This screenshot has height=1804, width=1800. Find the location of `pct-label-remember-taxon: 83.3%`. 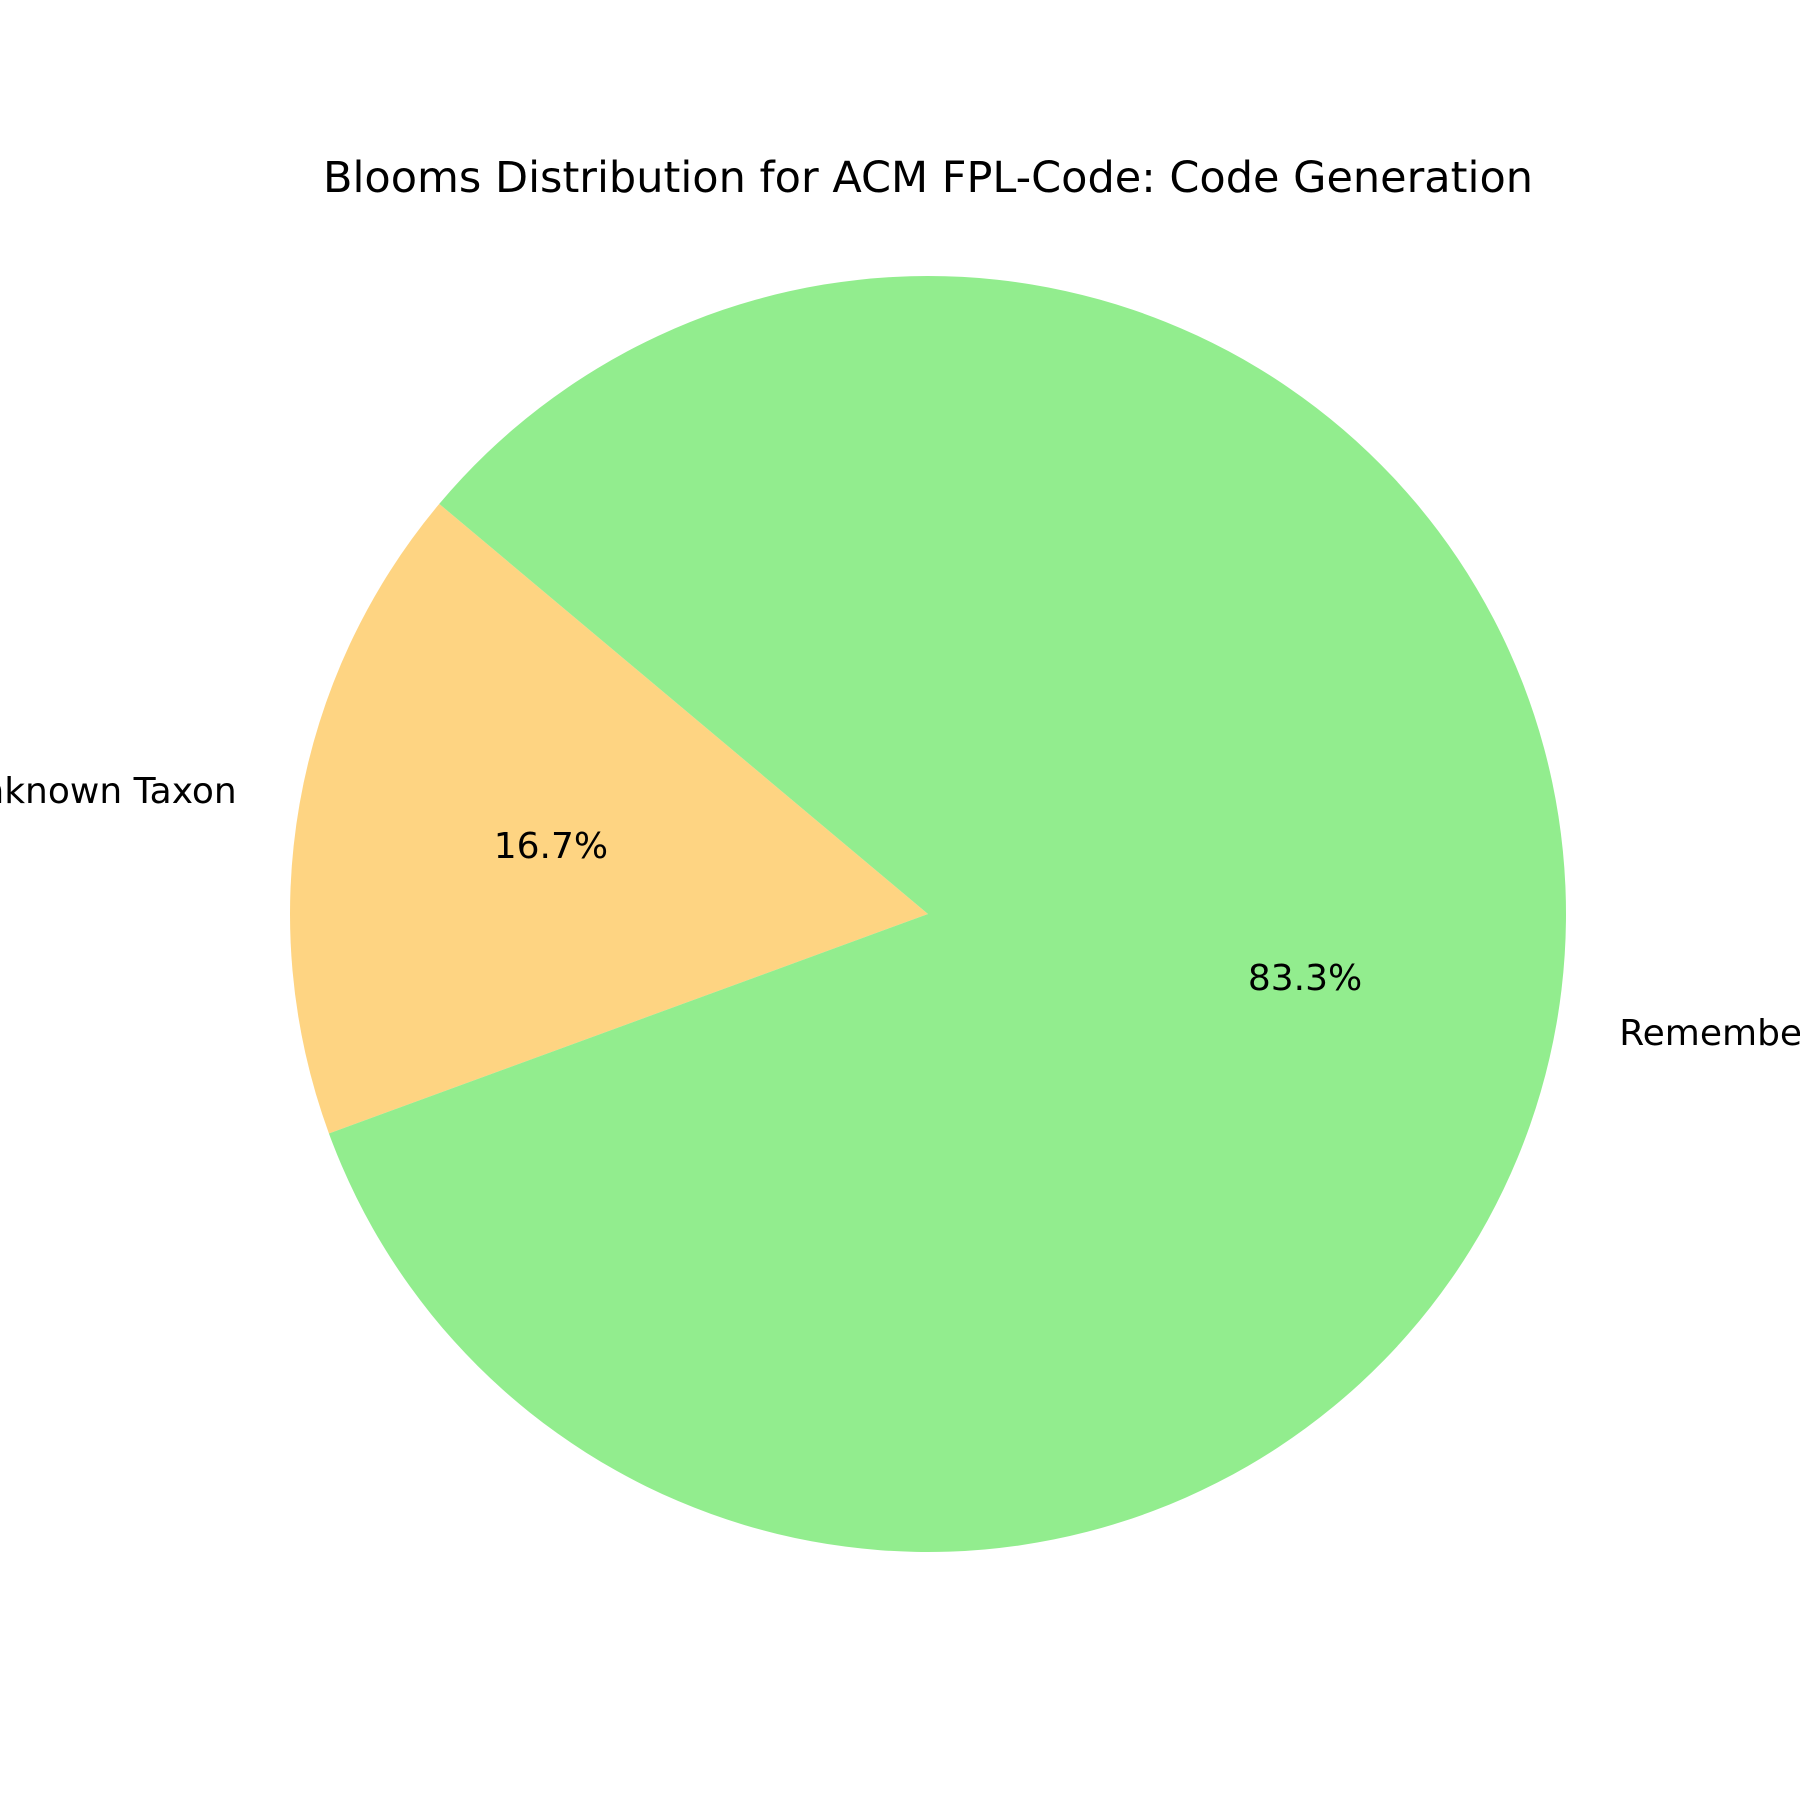

pct-label-remember-taxon: 83.3% is located at coordinates (1305, 978).